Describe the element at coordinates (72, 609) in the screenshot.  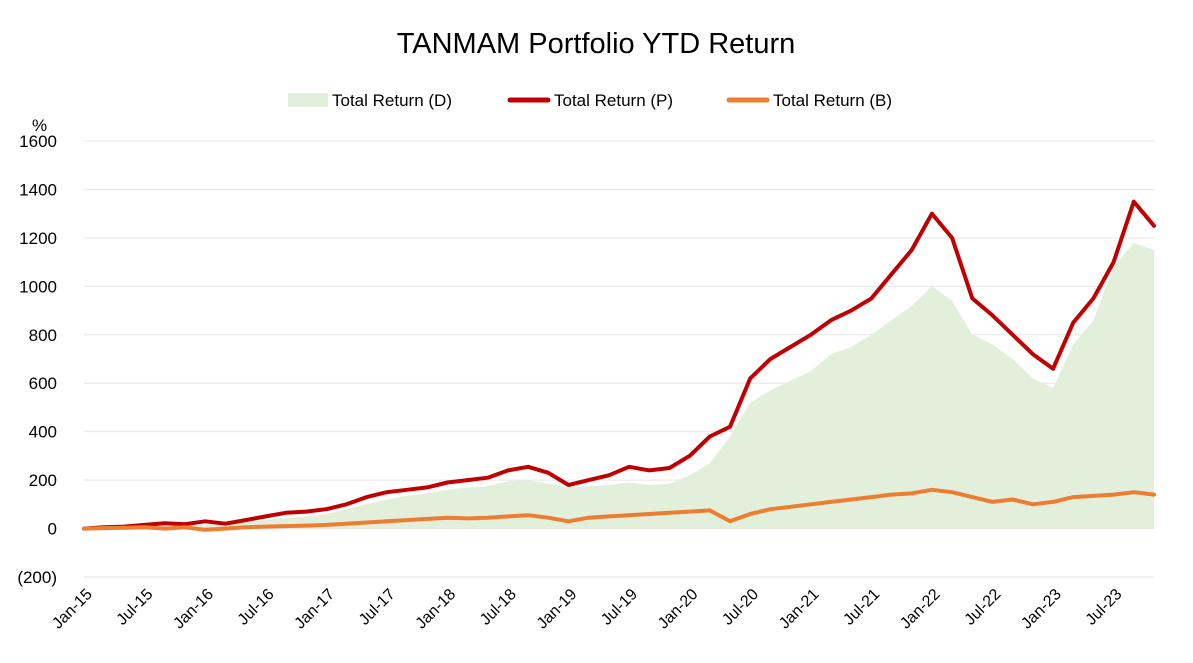
I see `x-tick-label: Jan-15` at that location.